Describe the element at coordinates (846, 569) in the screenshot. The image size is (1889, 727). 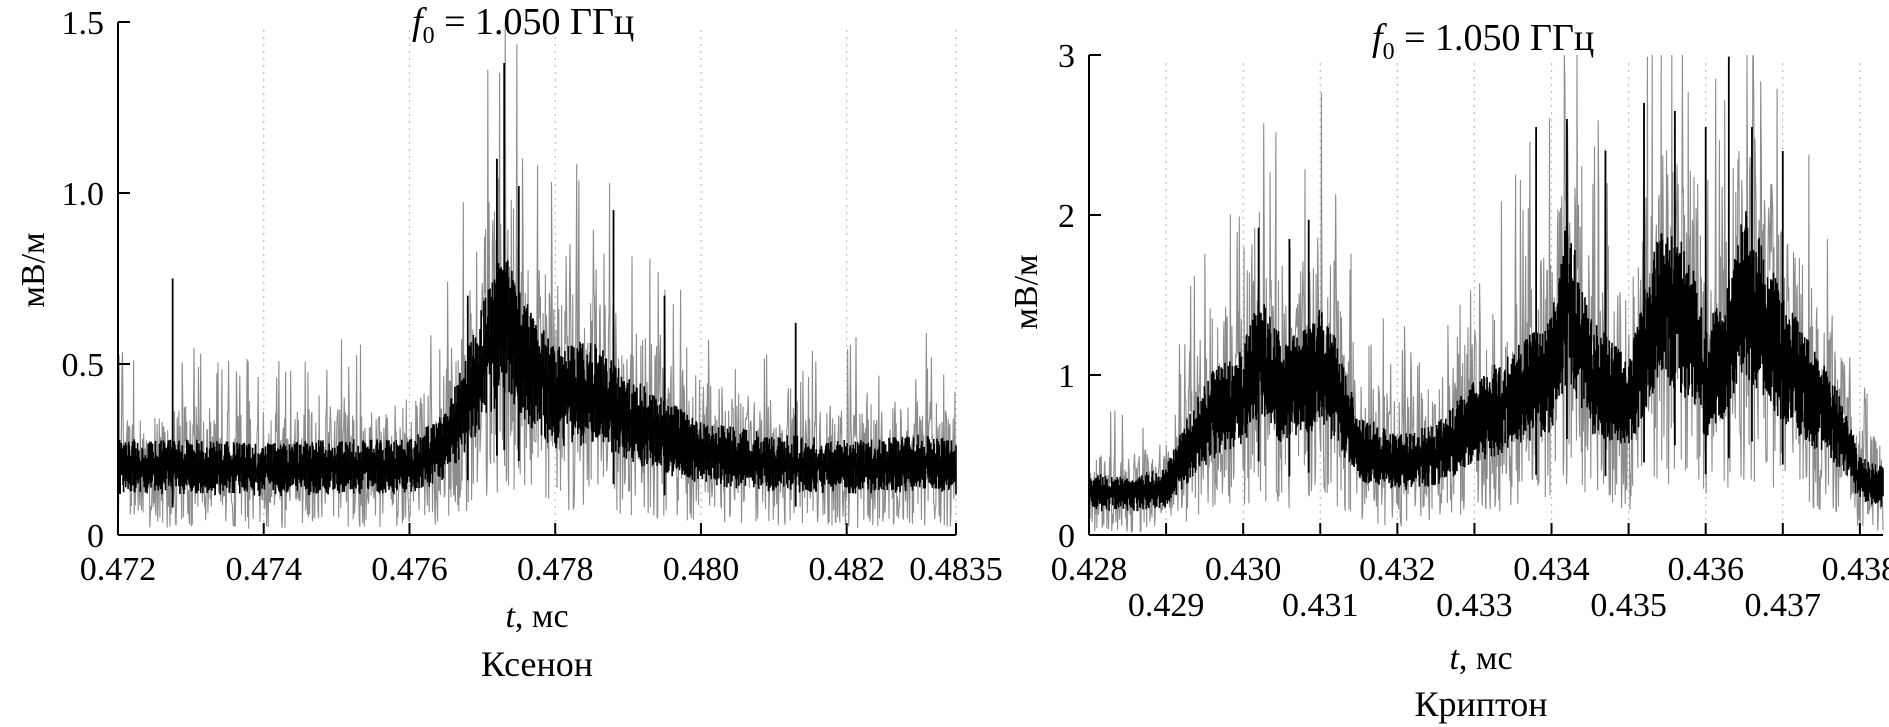
I see `x-tick-label: 0.482` at that location.